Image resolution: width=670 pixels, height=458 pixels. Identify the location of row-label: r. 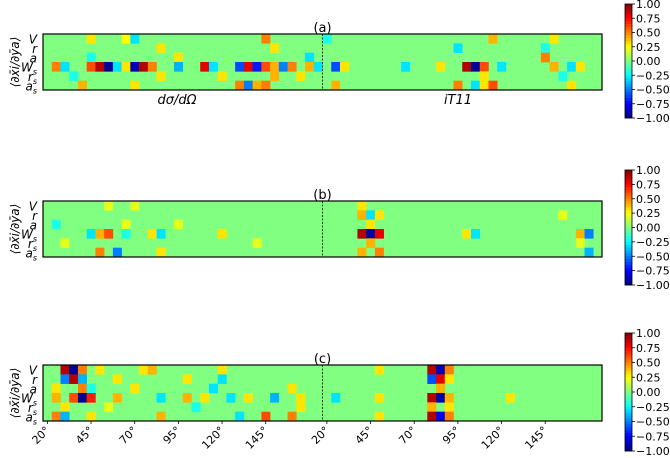
(35, 380).